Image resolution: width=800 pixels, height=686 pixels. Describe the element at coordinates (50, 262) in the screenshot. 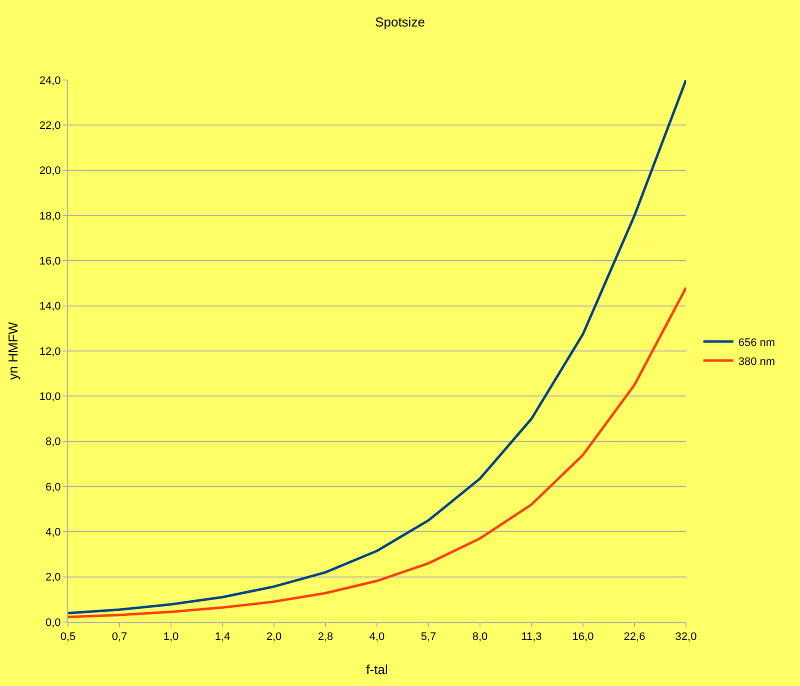

I see `y-tick-label: 16,0` at that location.